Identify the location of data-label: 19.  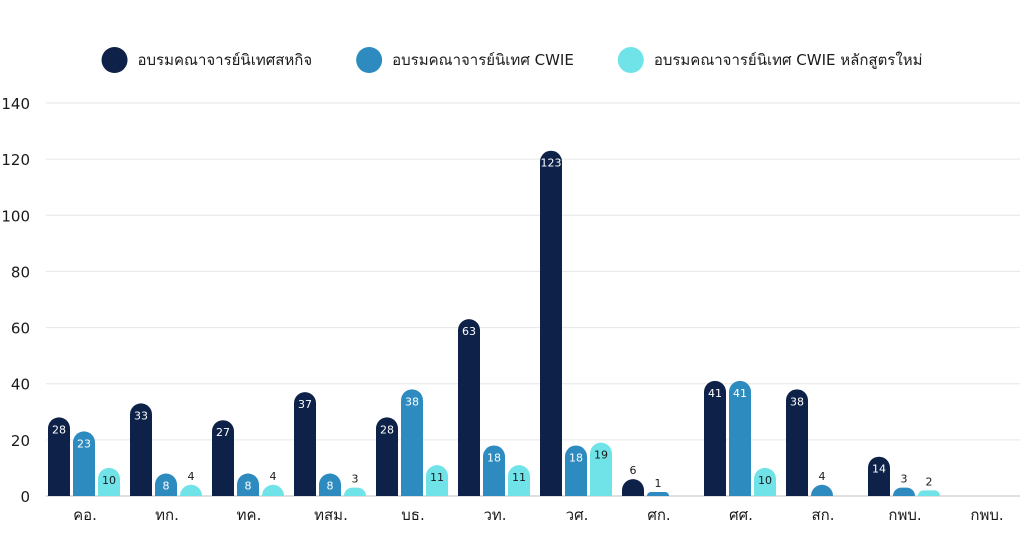
(601, 455).